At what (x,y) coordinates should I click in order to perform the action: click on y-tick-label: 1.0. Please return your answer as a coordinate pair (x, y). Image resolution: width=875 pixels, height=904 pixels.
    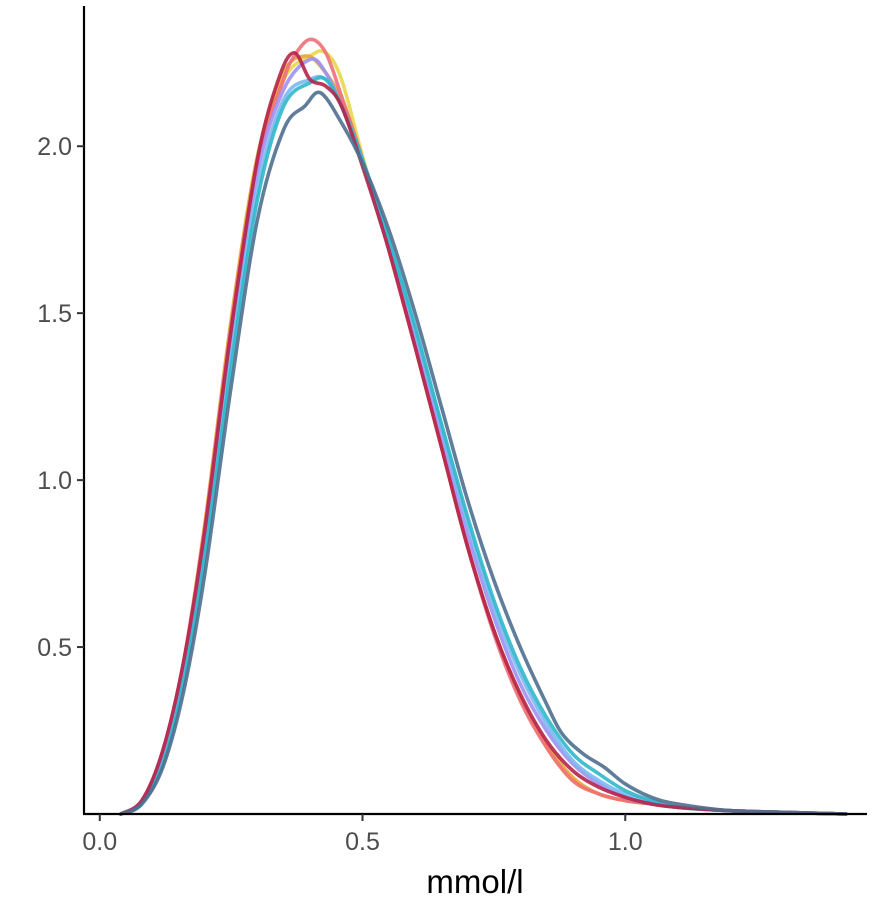
    Looking at the image, I should click on (54, 481).